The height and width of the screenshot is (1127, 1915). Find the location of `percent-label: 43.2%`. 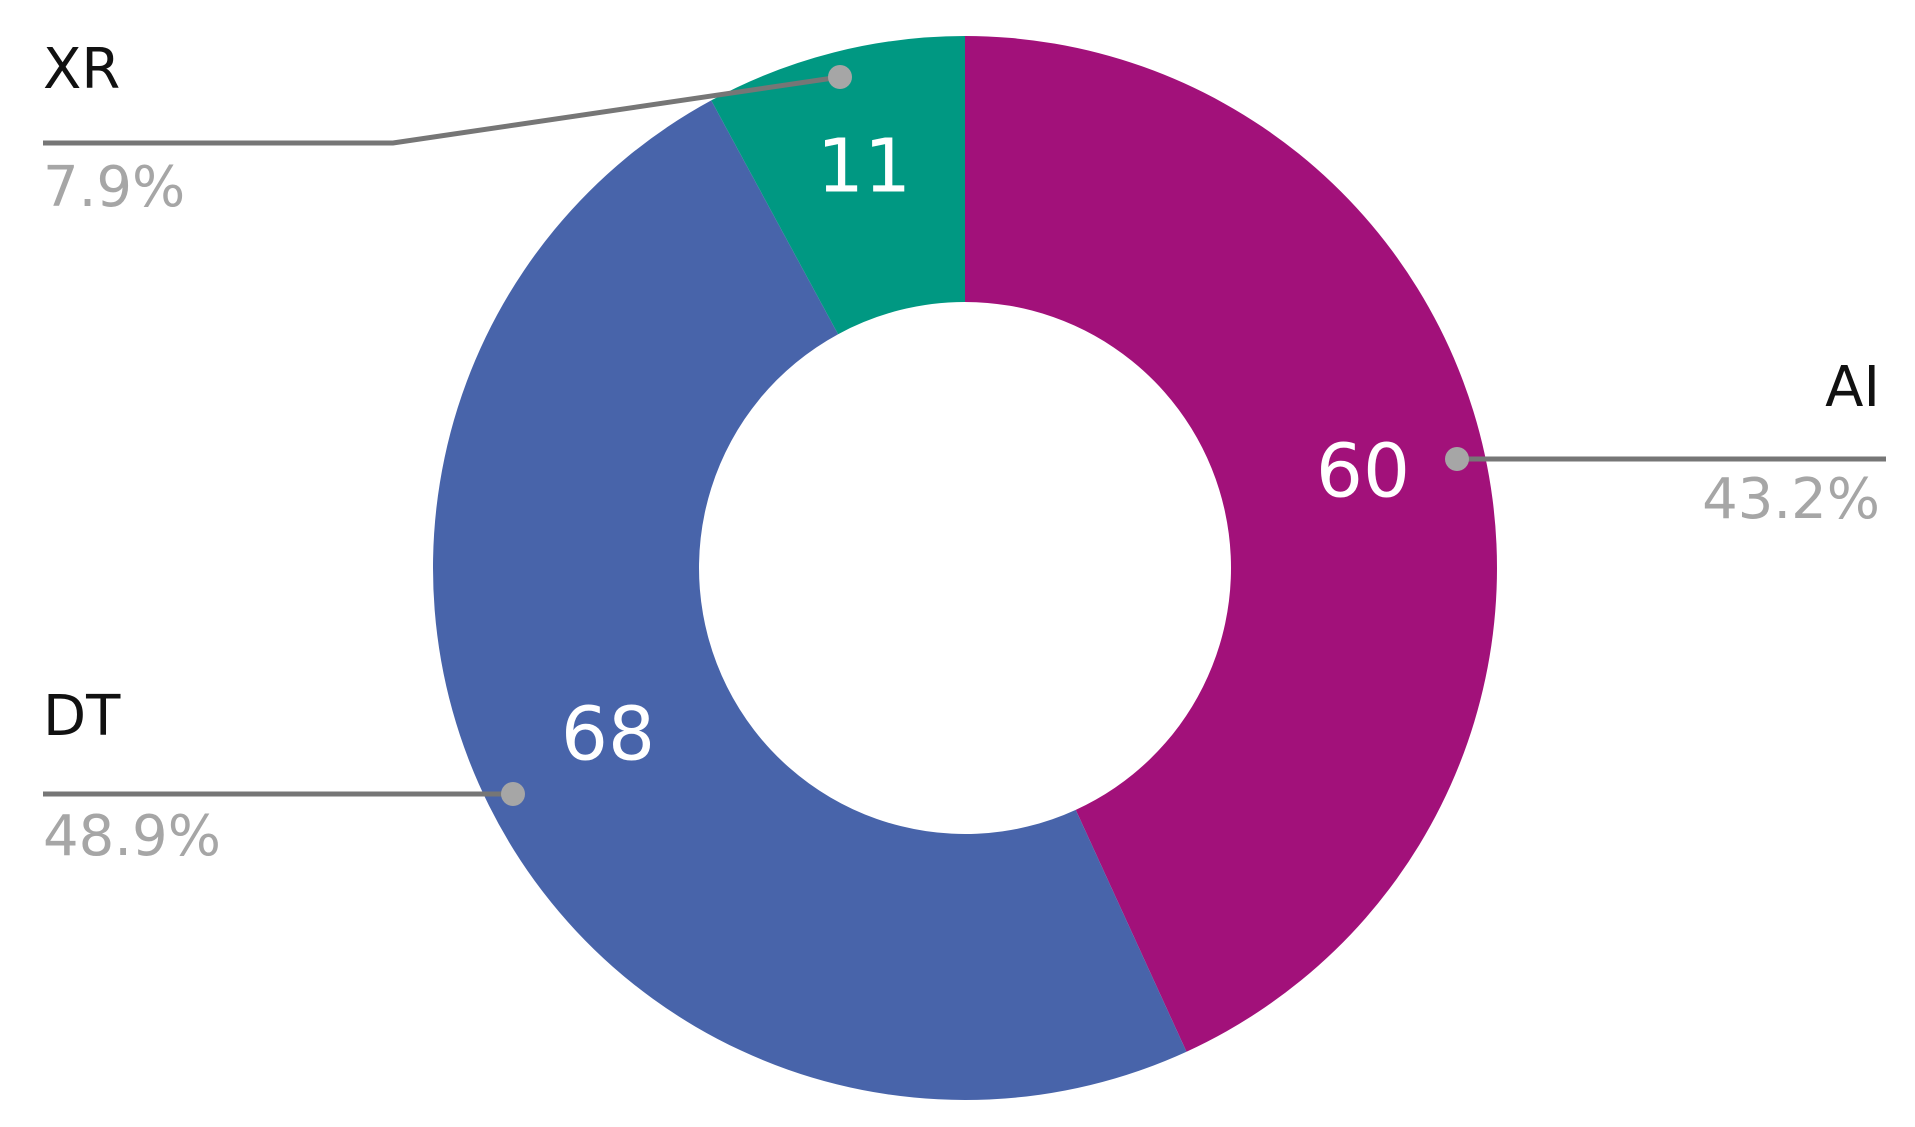

percent-label: 43.2% is located at coordinates (1791, 499).